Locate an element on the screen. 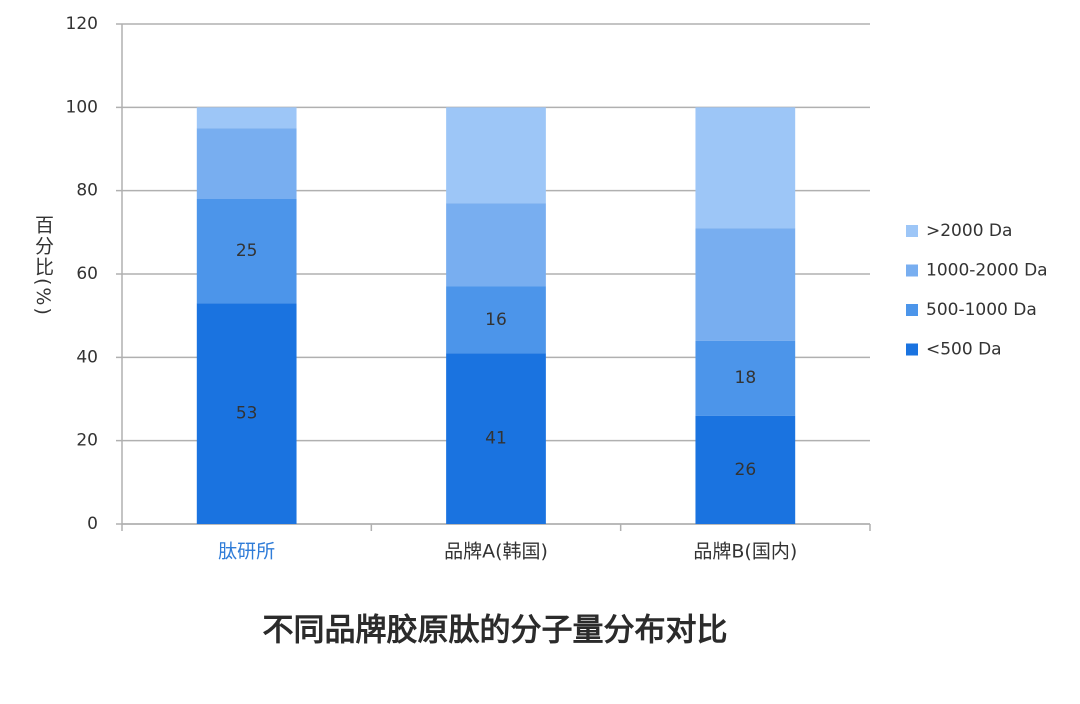  y-tick-label: 120 is located at coordinates (82, 24).